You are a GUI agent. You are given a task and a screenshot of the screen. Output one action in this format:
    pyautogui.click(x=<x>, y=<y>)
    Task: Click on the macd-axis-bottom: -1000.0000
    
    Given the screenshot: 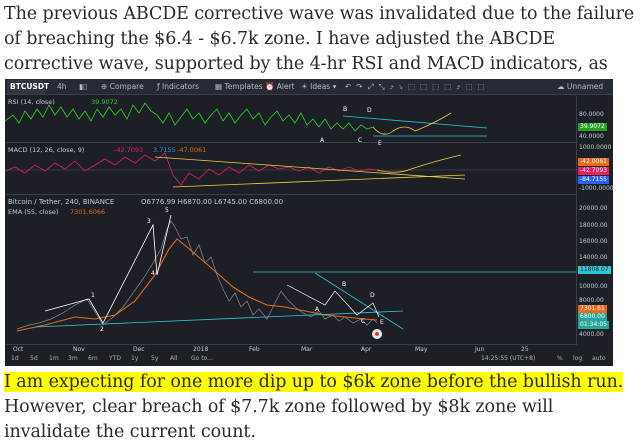 What is the action you would take?
    pyautogui.click(x=596, y=188)
    